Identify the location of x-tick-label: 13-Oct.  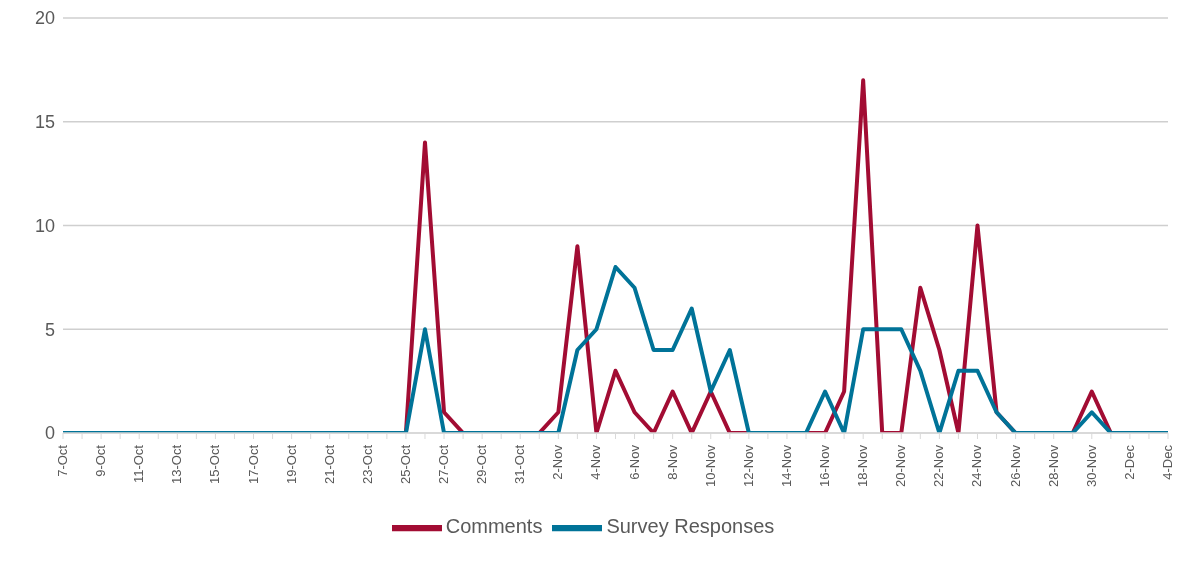
(177, 464).